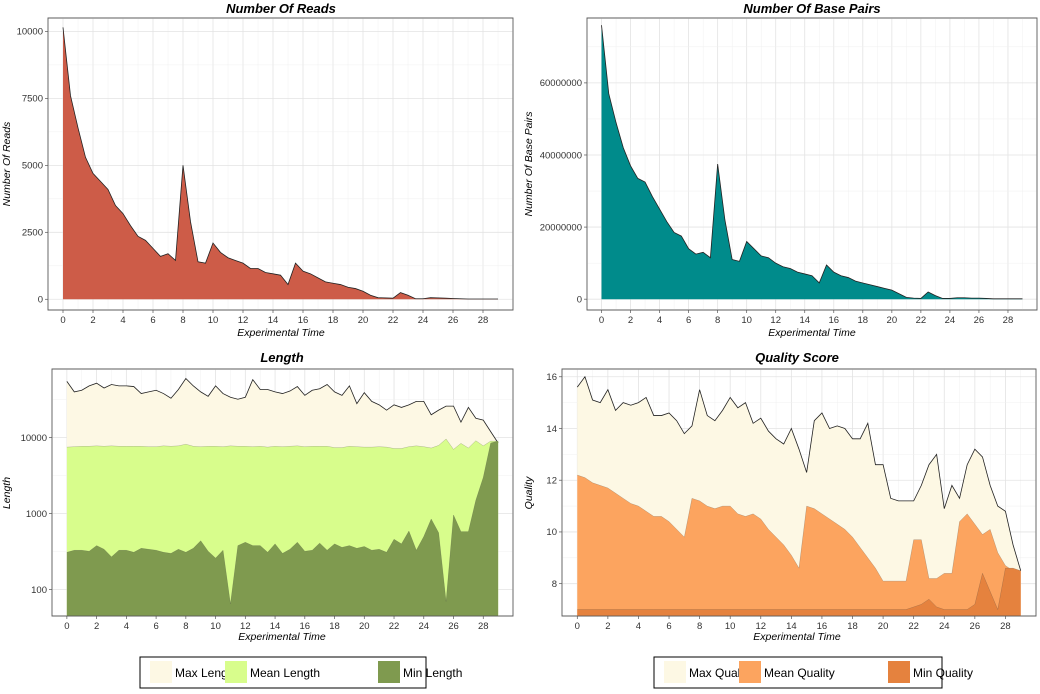 The height and width of the screenshot is (694, 1040). I want to click on y-tick-label: 5000, so click(32, 166).